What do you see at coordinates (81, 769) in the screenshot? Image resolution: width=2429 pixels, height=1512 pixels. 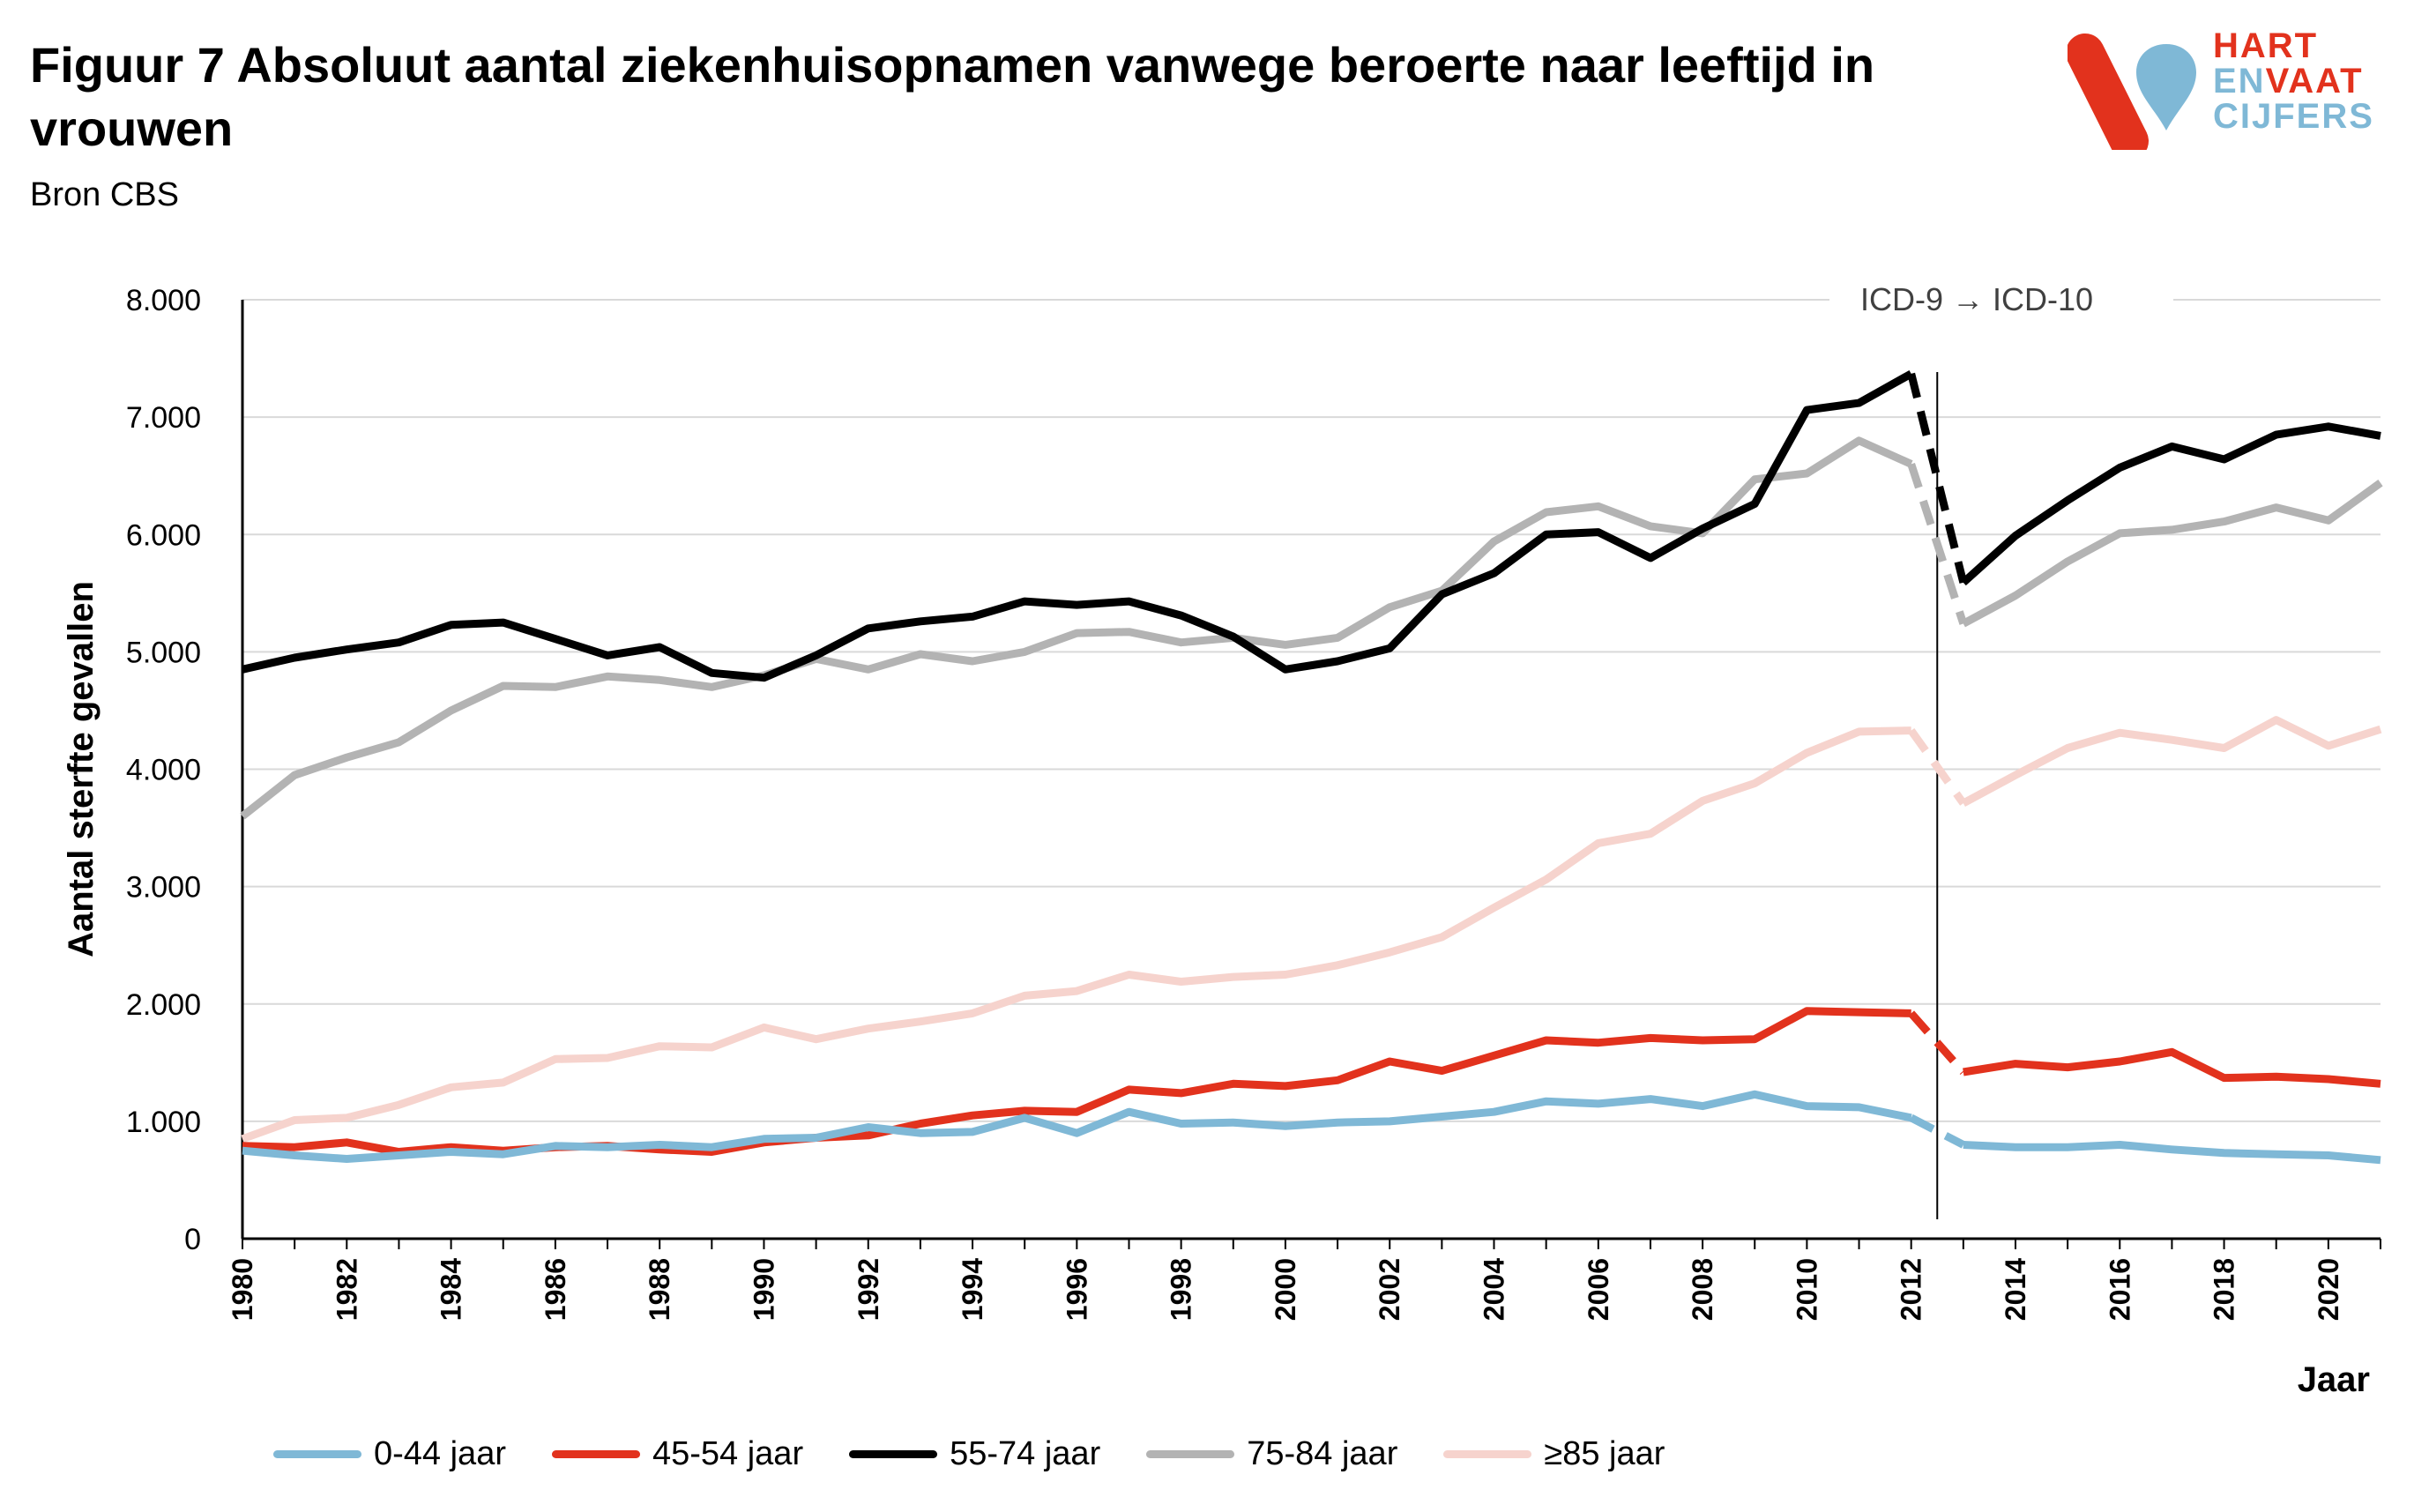 I see `y-axis-title: Aantal sterfte gevallen` at bounding box center [81, 769].